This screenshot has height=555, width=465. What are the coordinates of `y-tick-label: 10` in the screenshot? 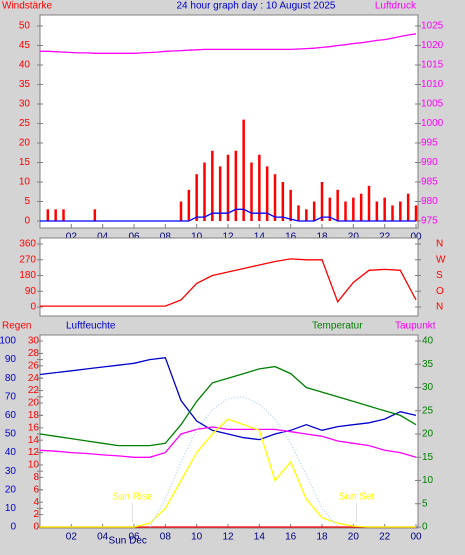 It's located at (11, 508).